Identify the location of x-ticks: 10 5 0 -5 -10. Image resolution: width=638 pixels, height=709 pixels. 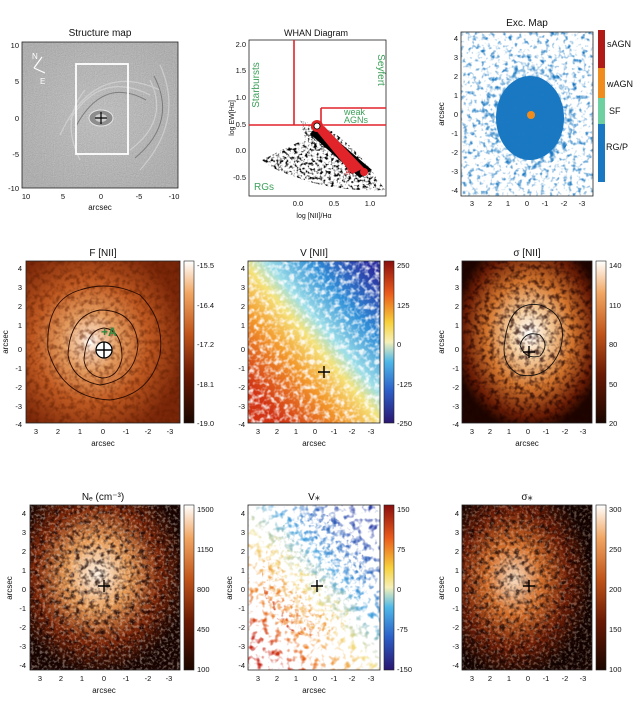
(101, 196).